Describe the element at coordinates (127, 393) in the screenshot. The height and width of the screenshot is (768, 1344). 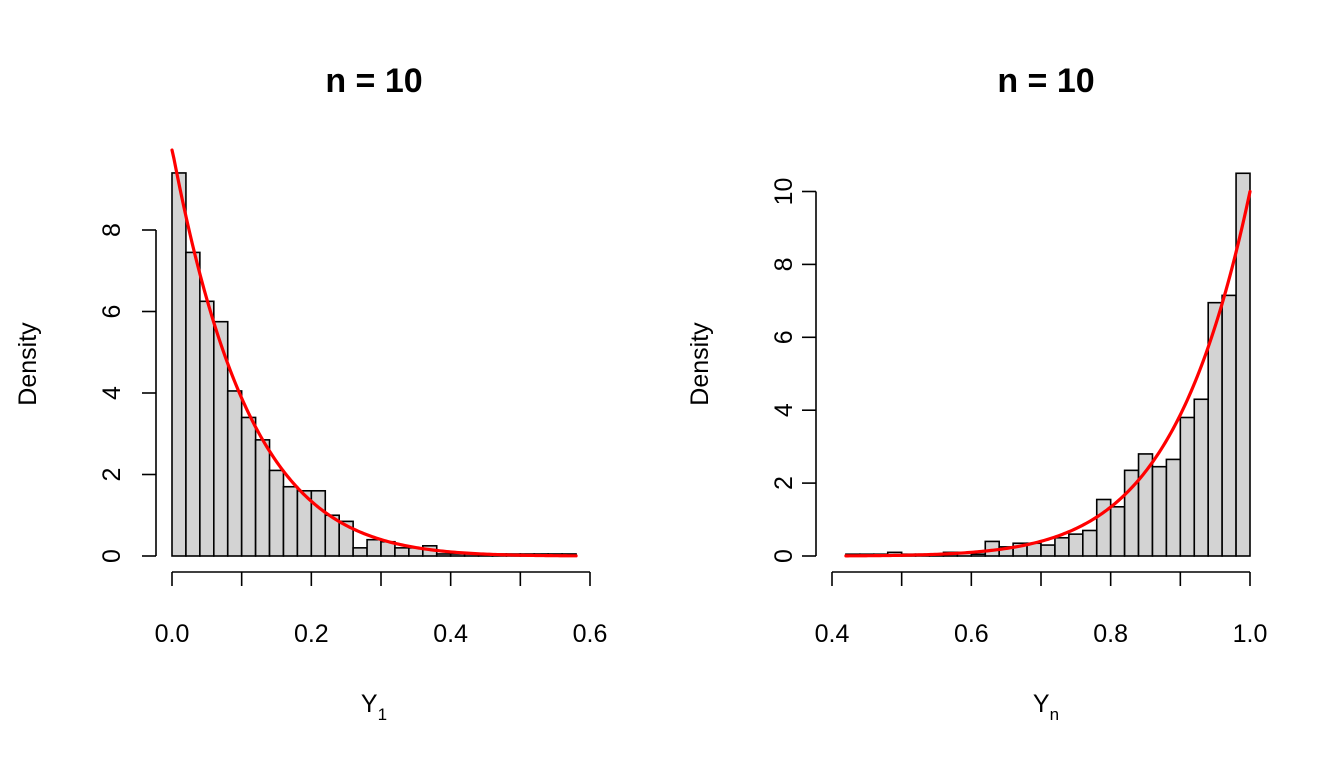
I see `y-axis: 0 2 4 6 8` at that location.